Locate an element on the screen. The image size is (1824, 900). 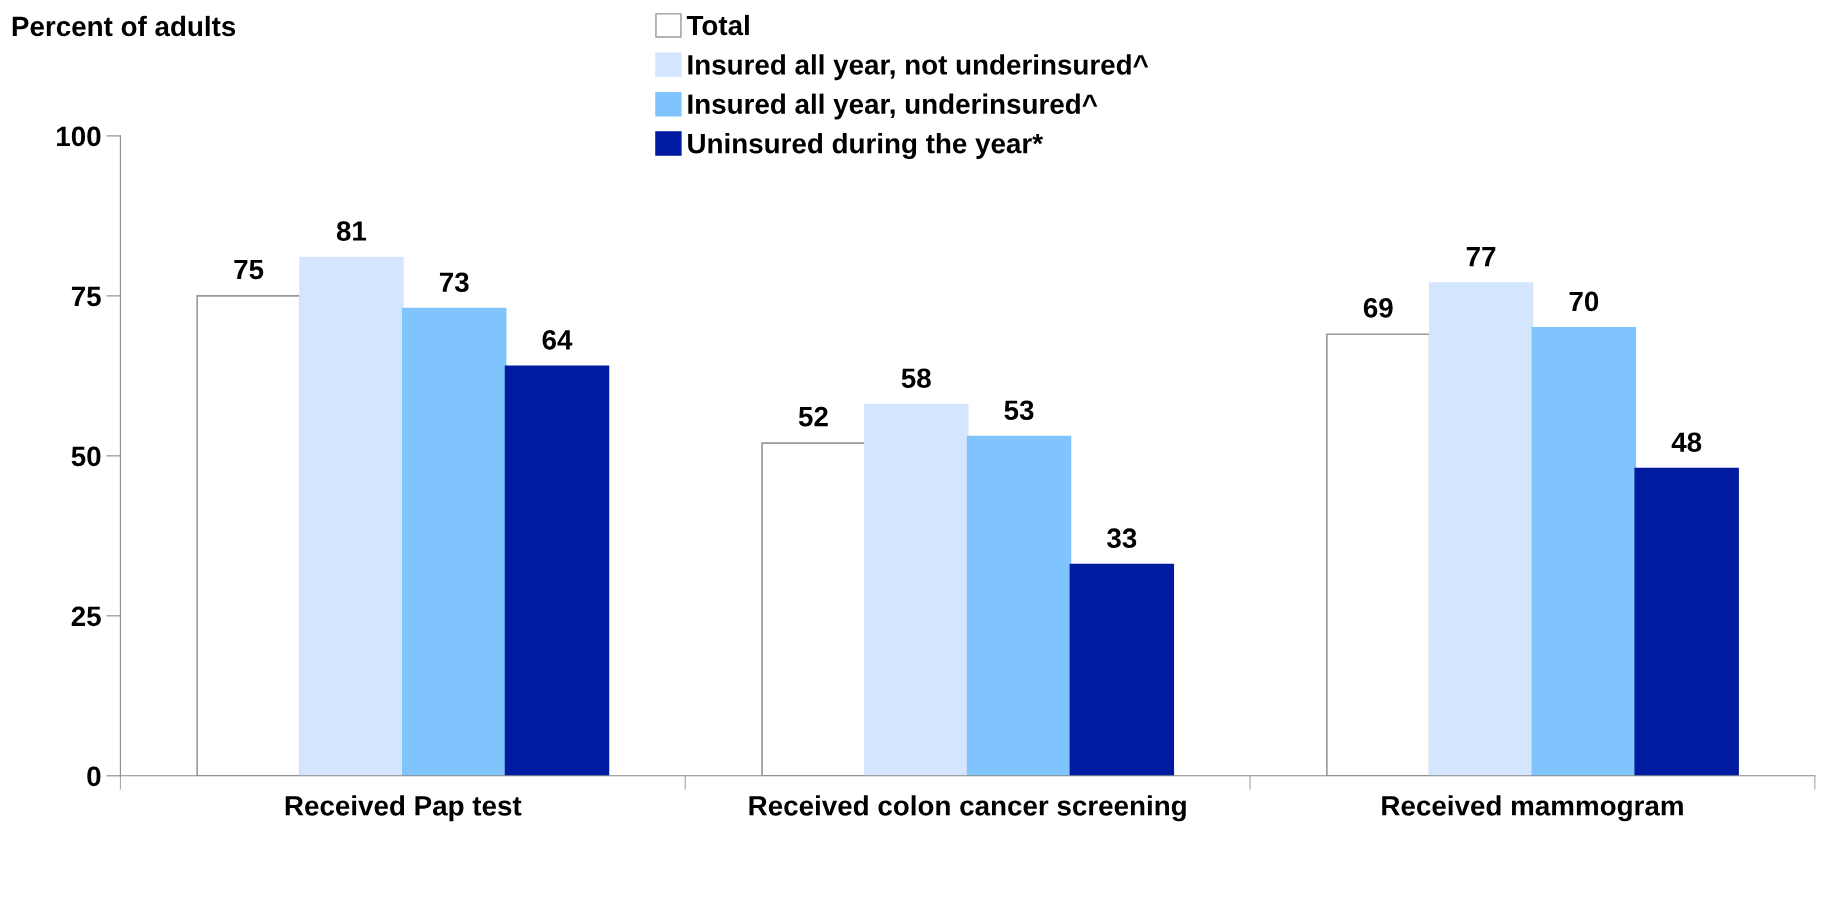
y-tick-label: 25 is located at coordinates (86, 616).